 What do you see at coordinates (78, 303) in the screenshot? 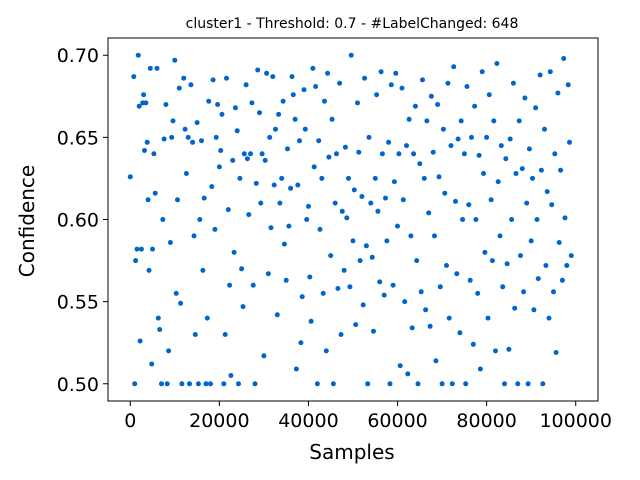
I see `y-tick-label: 0.55` at bounding box center [78, 303].